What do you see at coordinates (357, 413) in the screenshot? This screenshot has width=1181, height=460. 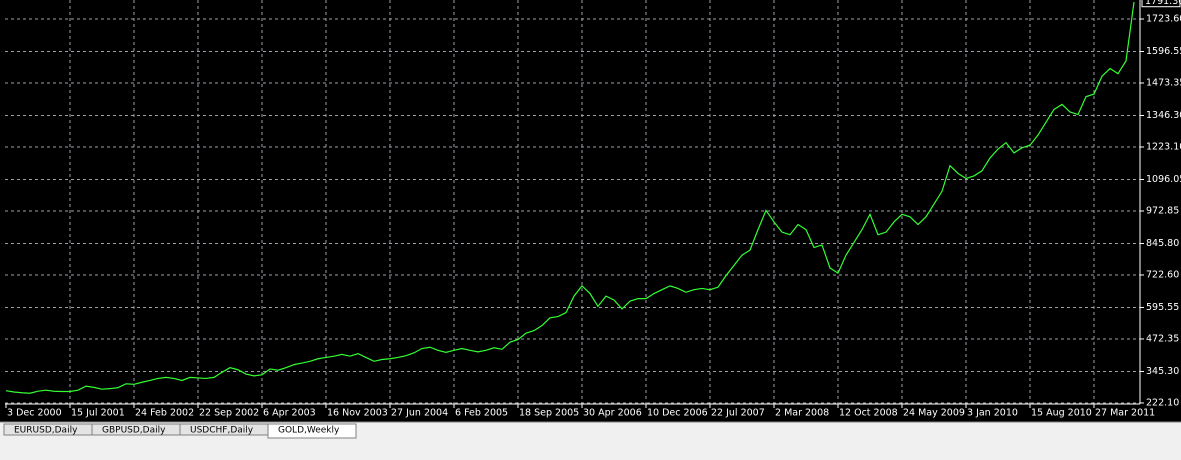 I see `x-tick-label: 16 Nov 2003` at bounding box center [357, 413].